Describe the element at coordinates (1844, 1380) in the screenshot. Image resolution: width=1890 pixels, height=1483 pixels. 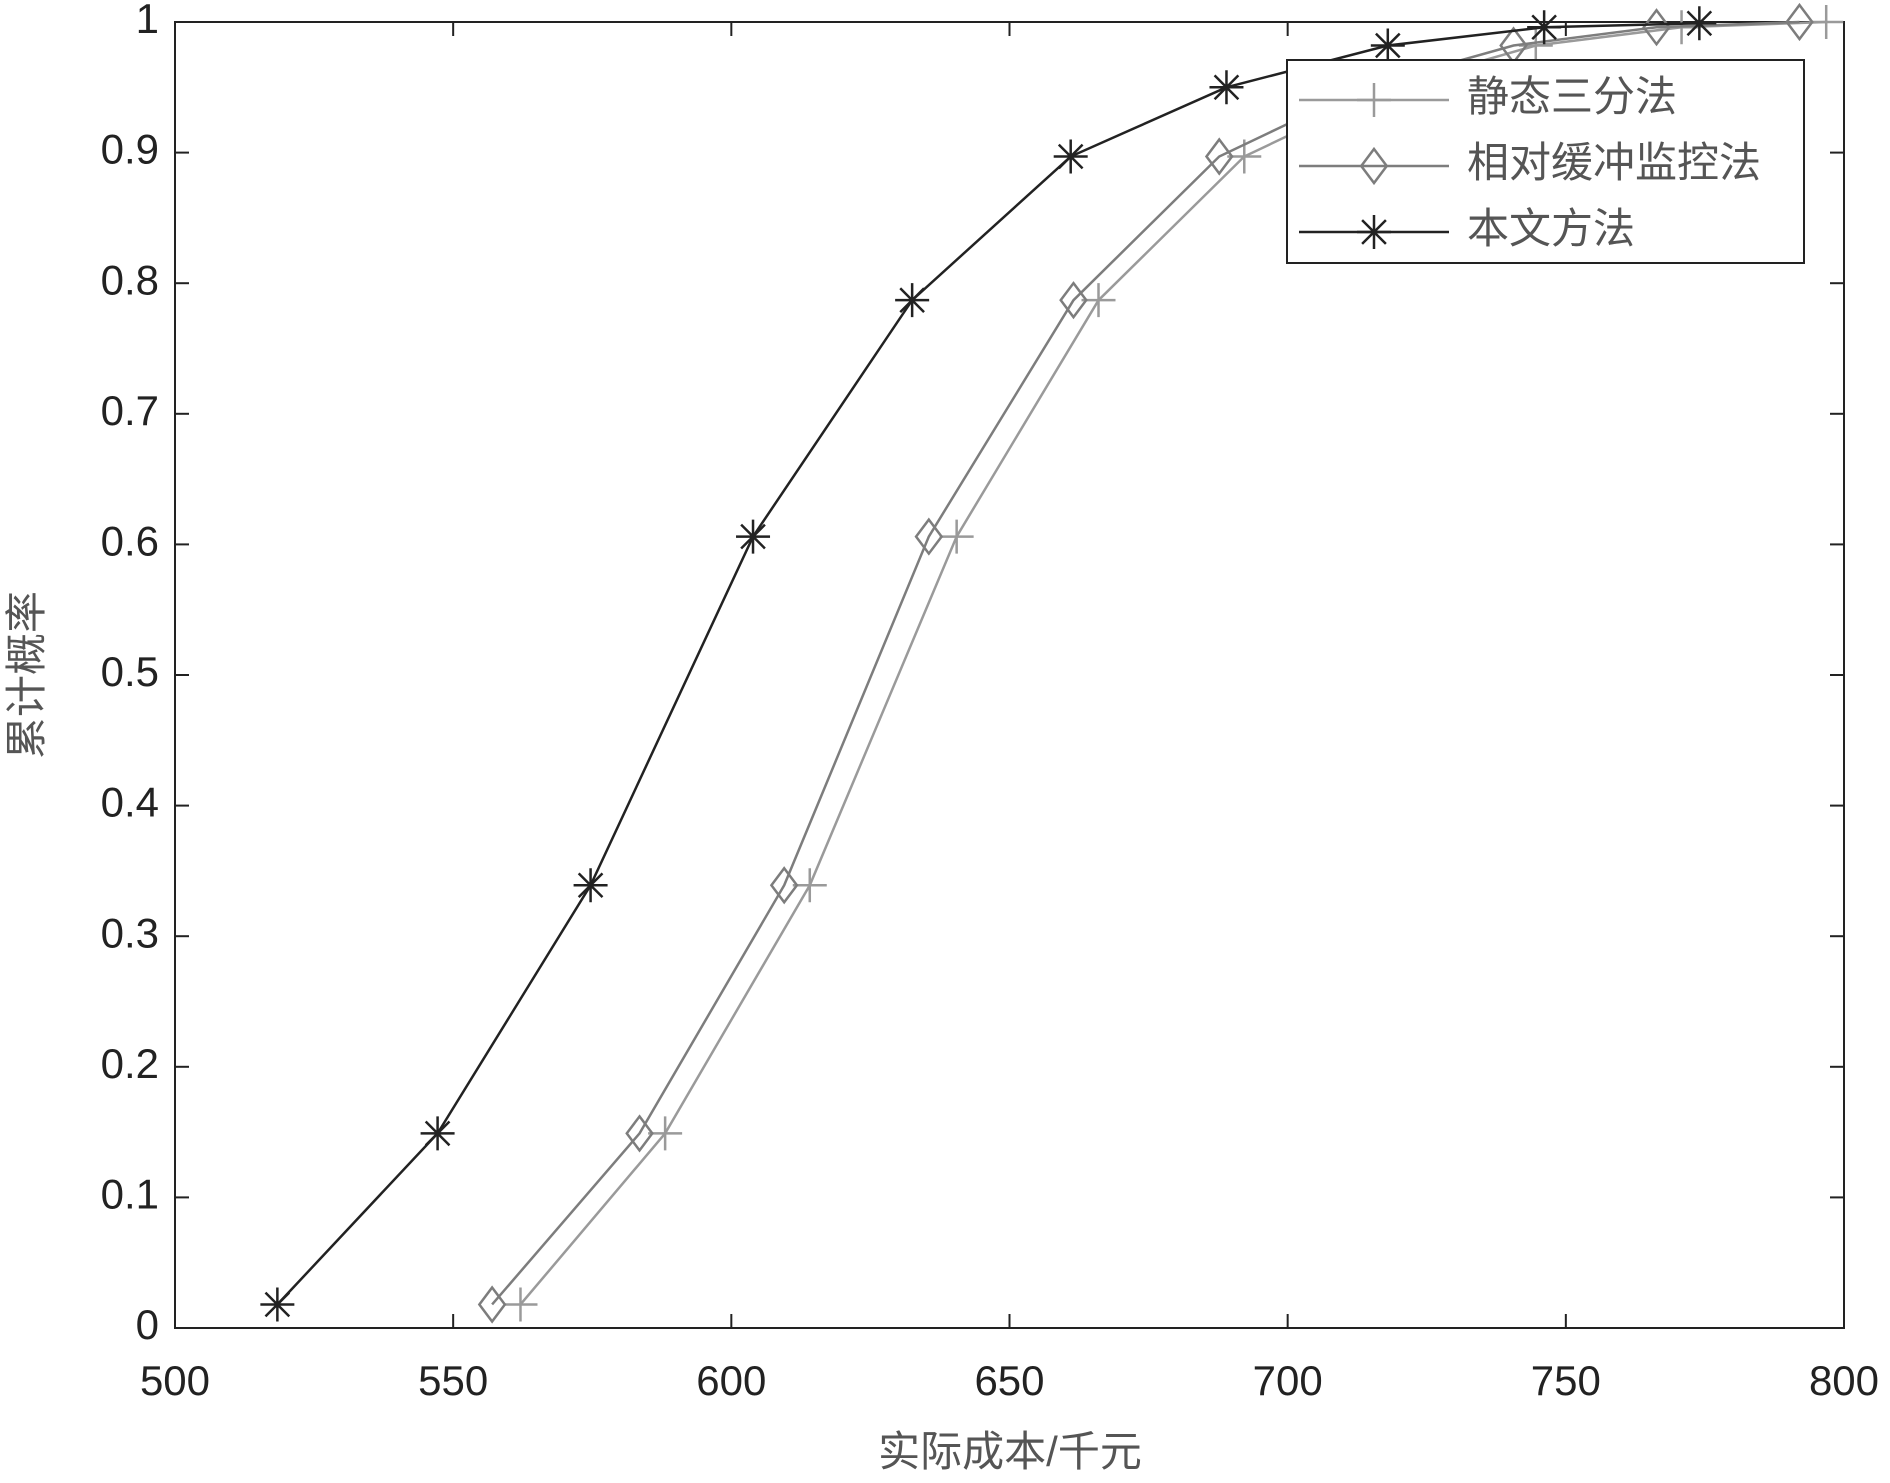
I see `x-tick-label: 800` at that location.